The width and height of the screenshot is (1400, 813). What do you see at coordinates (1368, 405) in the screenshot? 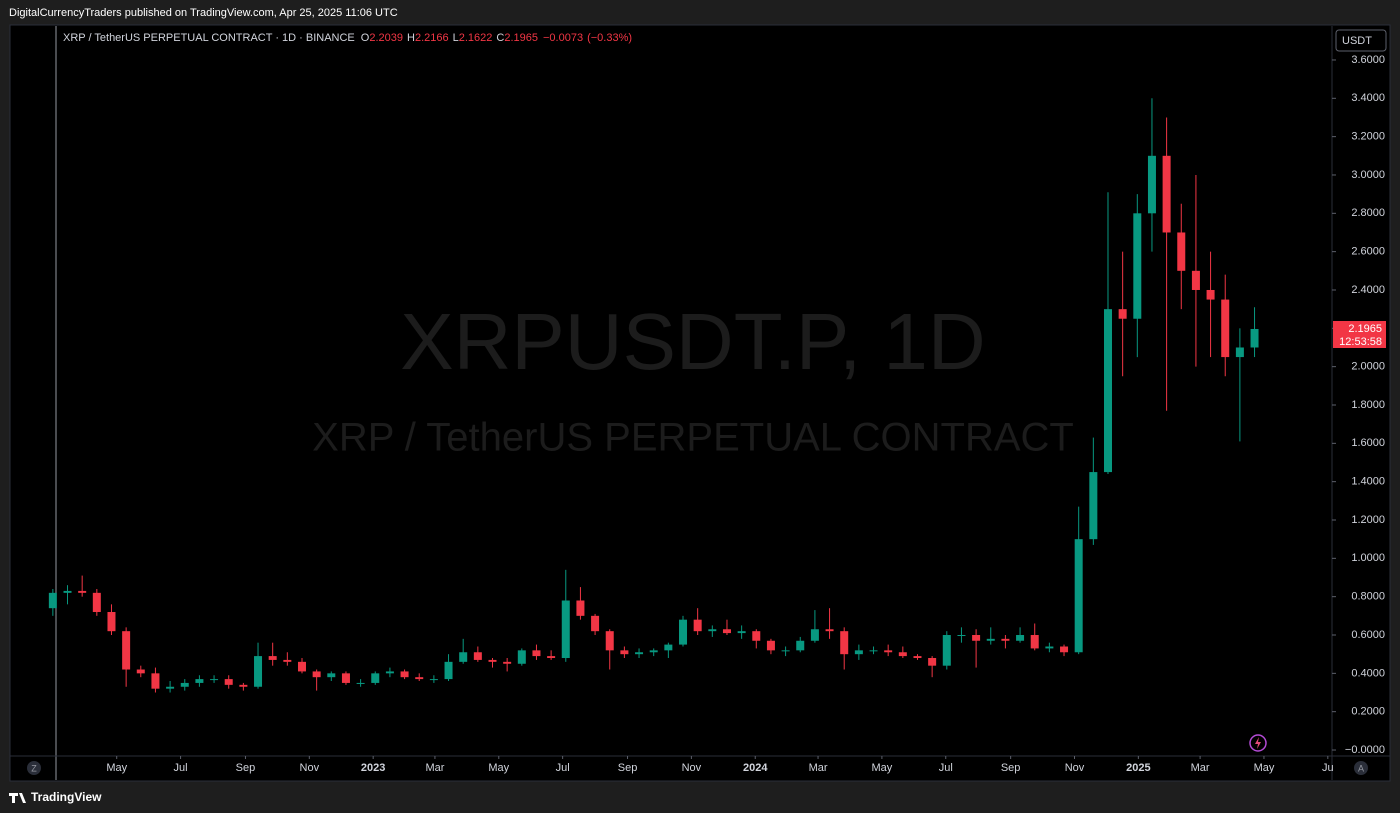
I see `y-tick-label: 1.8000` at bounding box center [1368, 405].